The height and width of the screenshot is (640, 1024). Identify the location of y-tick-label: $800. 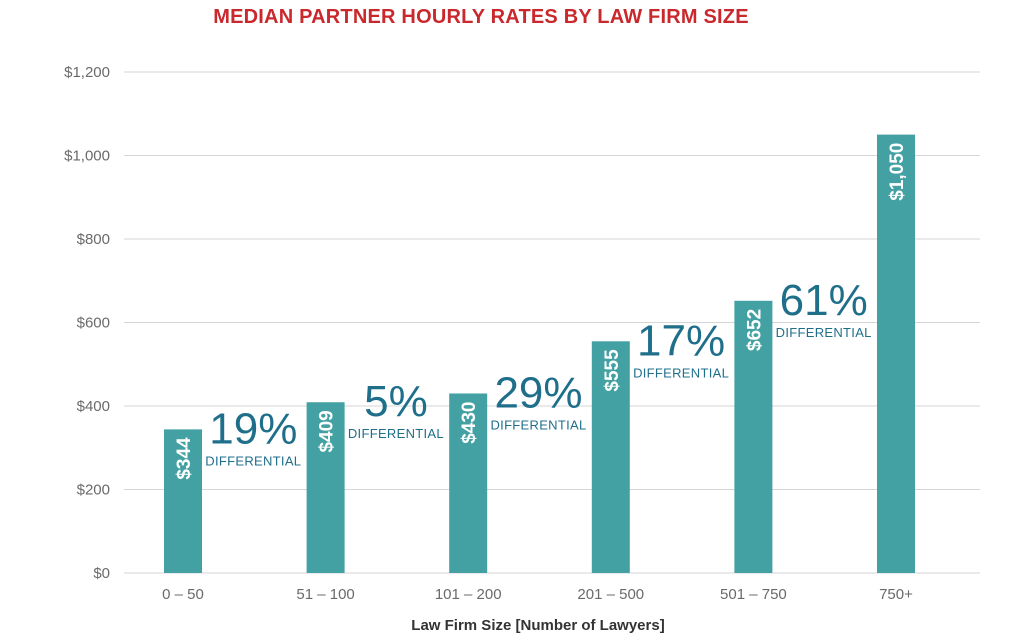
(93, 239).